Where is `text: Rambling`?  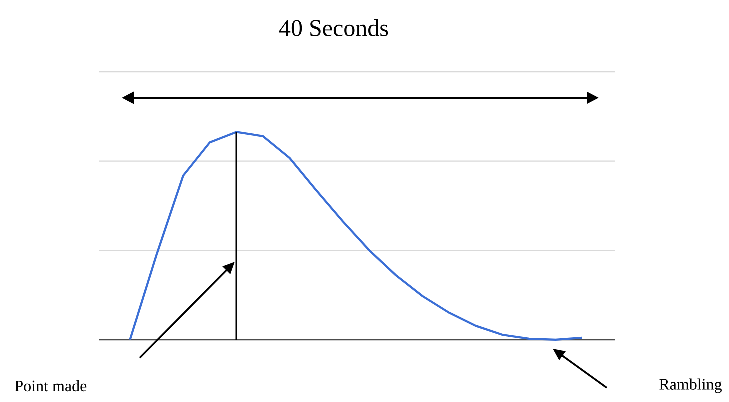
text: Rambling is located at coordinates (691, 386).